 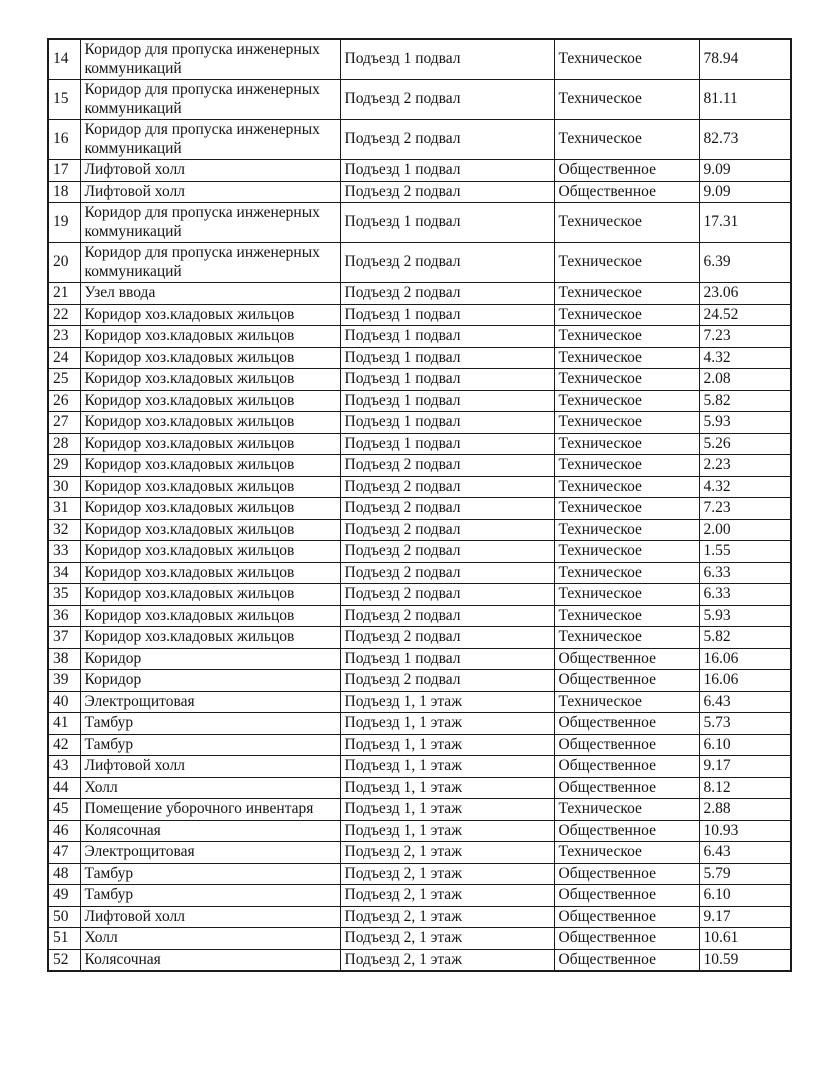 I want to click on row-number-cell: 20, so click(x=64, y=262).